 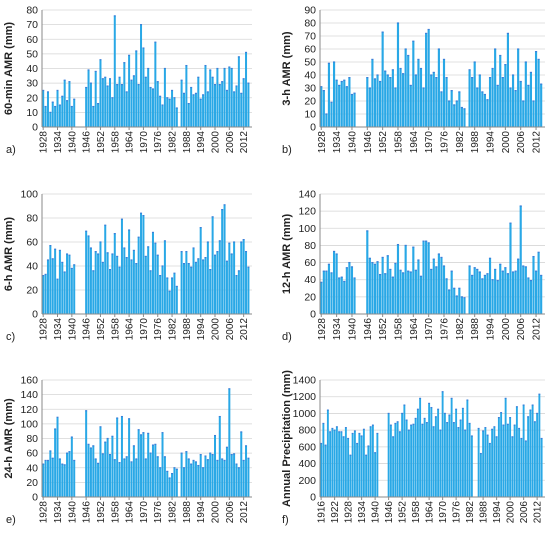 What do you see at coordinates (32, 243) in the screenshot?
I see `y-tick-label: 60` at bounding box center [32, 243].